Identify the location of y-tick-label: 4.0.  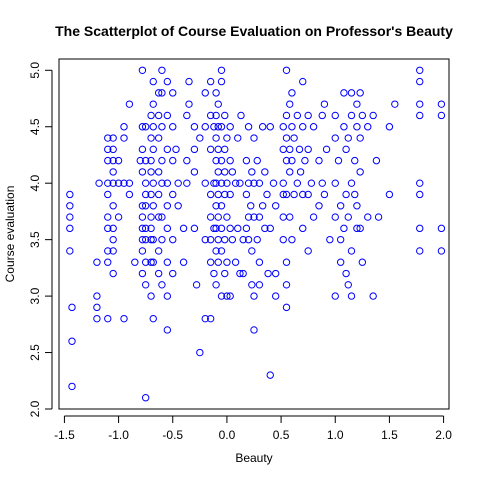
(35, 183).